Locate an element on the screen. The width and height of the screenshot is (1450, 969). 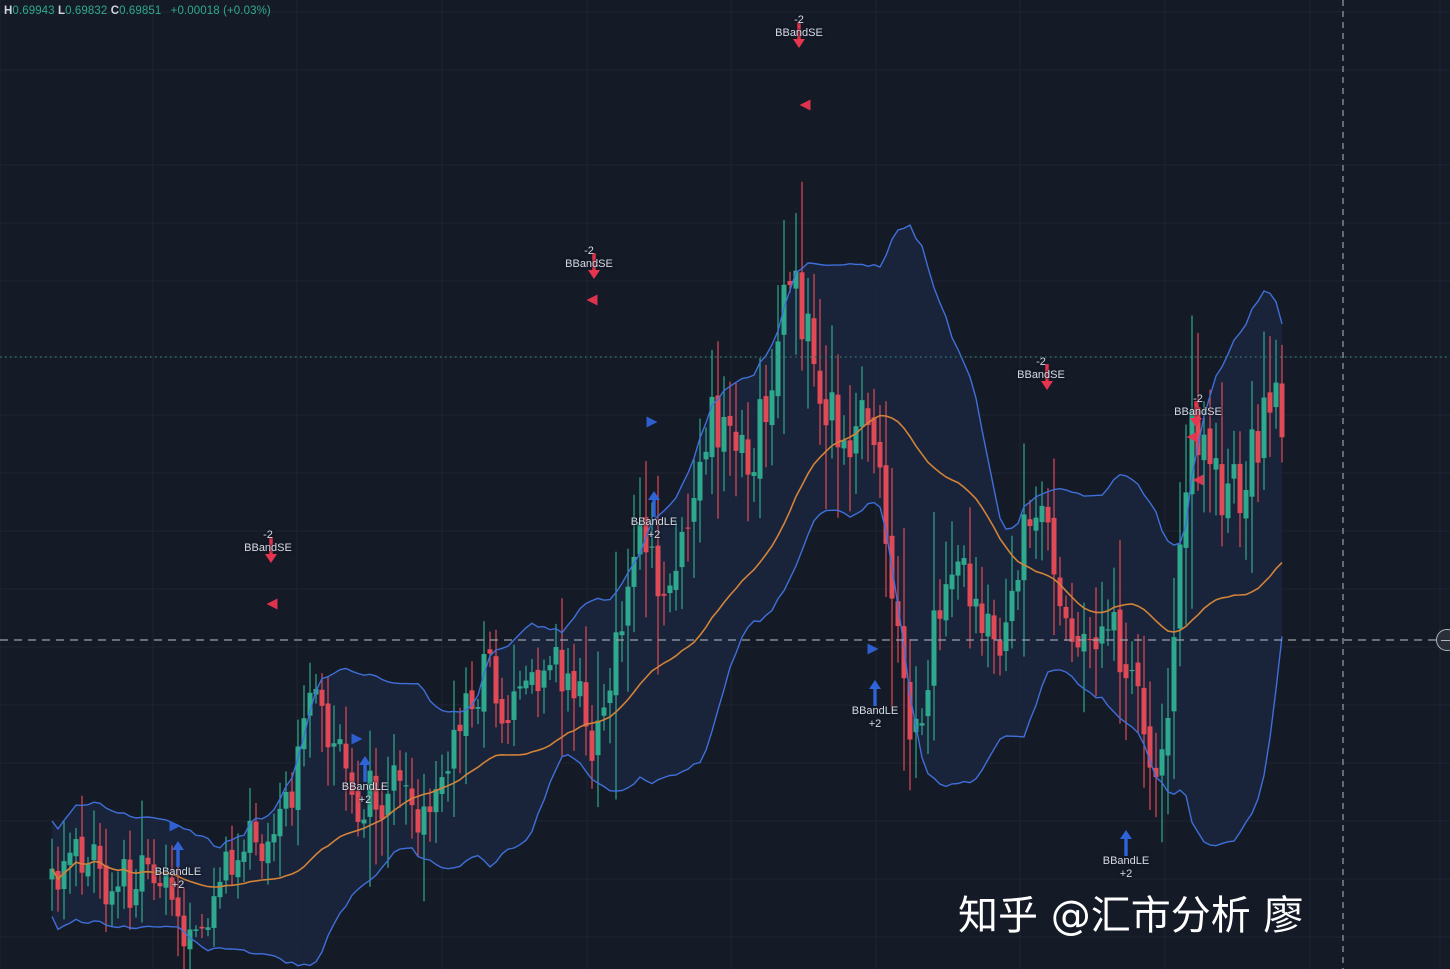
ohlc-low-value: 0.69832 is located at coordinates (86, 11).